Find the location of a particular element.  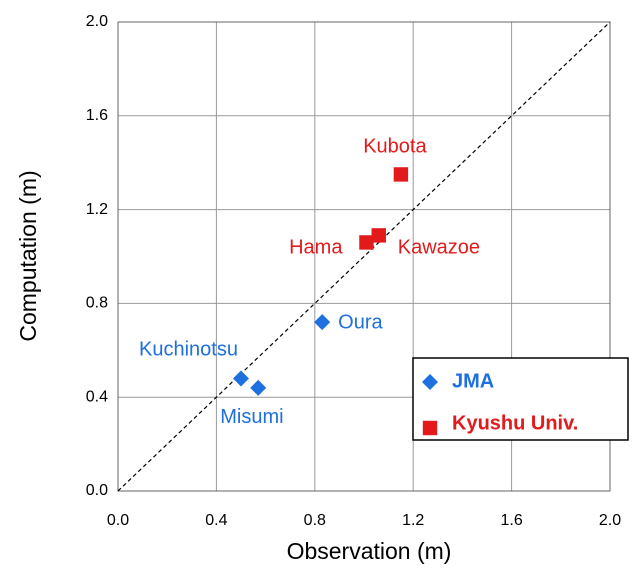

legend-label: Kyushu Univ. is located at coordinates (515, 423).